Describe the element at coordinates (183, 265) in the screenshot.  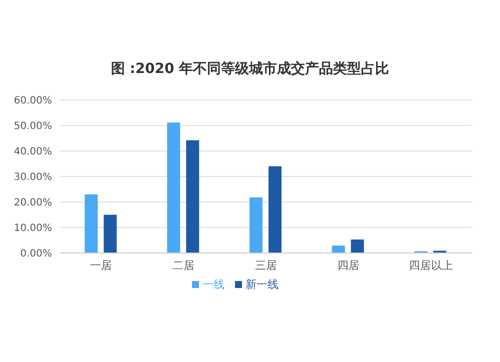
I see `x-tick-label: 二居` at that location.